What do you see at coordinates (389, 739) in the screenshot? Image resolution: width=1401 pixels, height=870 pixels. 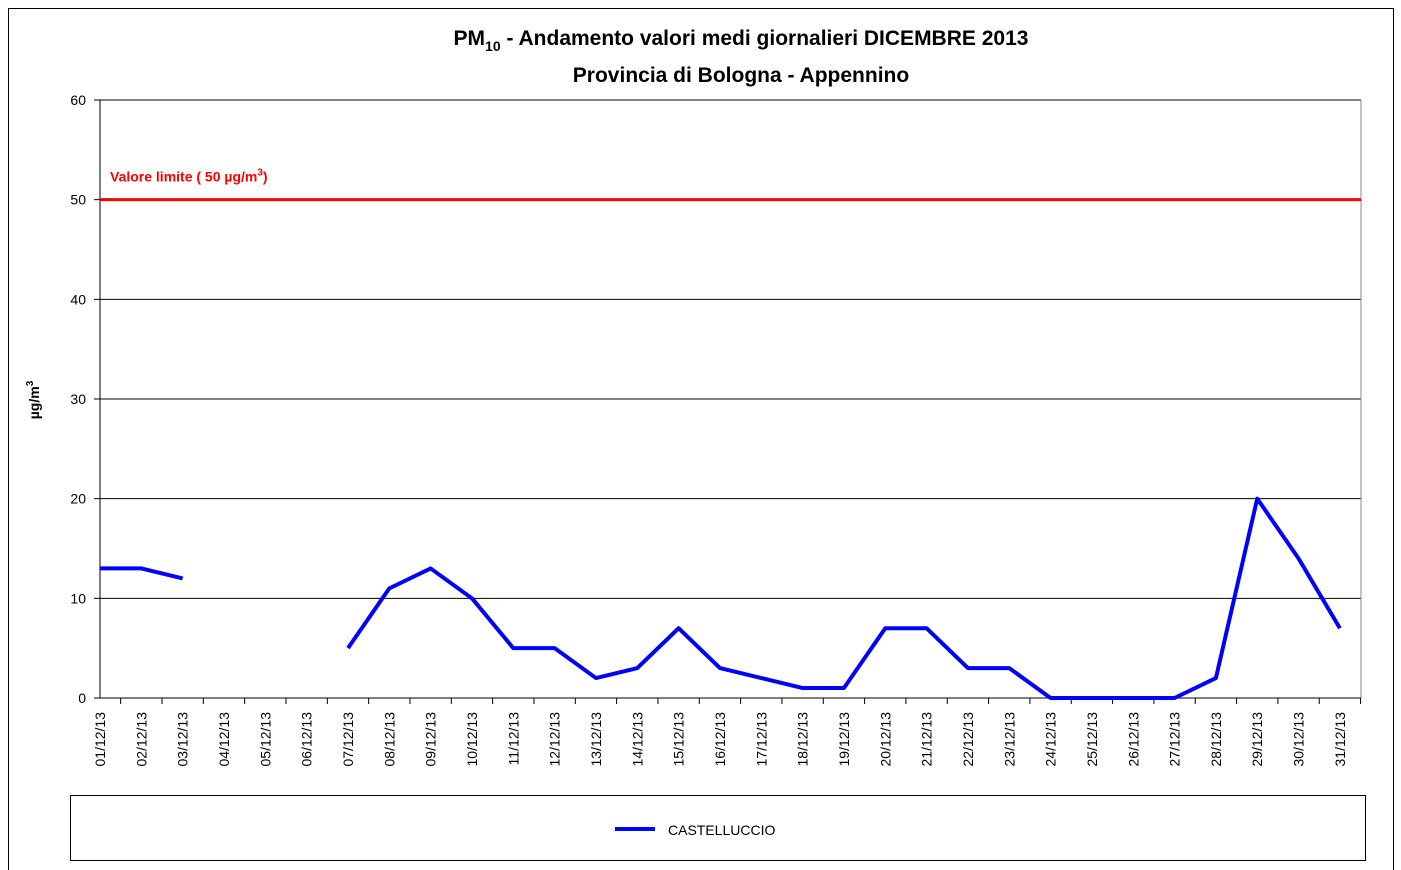 I see `x-tick-label: 08/12/13` at bounding box center [389, 739].